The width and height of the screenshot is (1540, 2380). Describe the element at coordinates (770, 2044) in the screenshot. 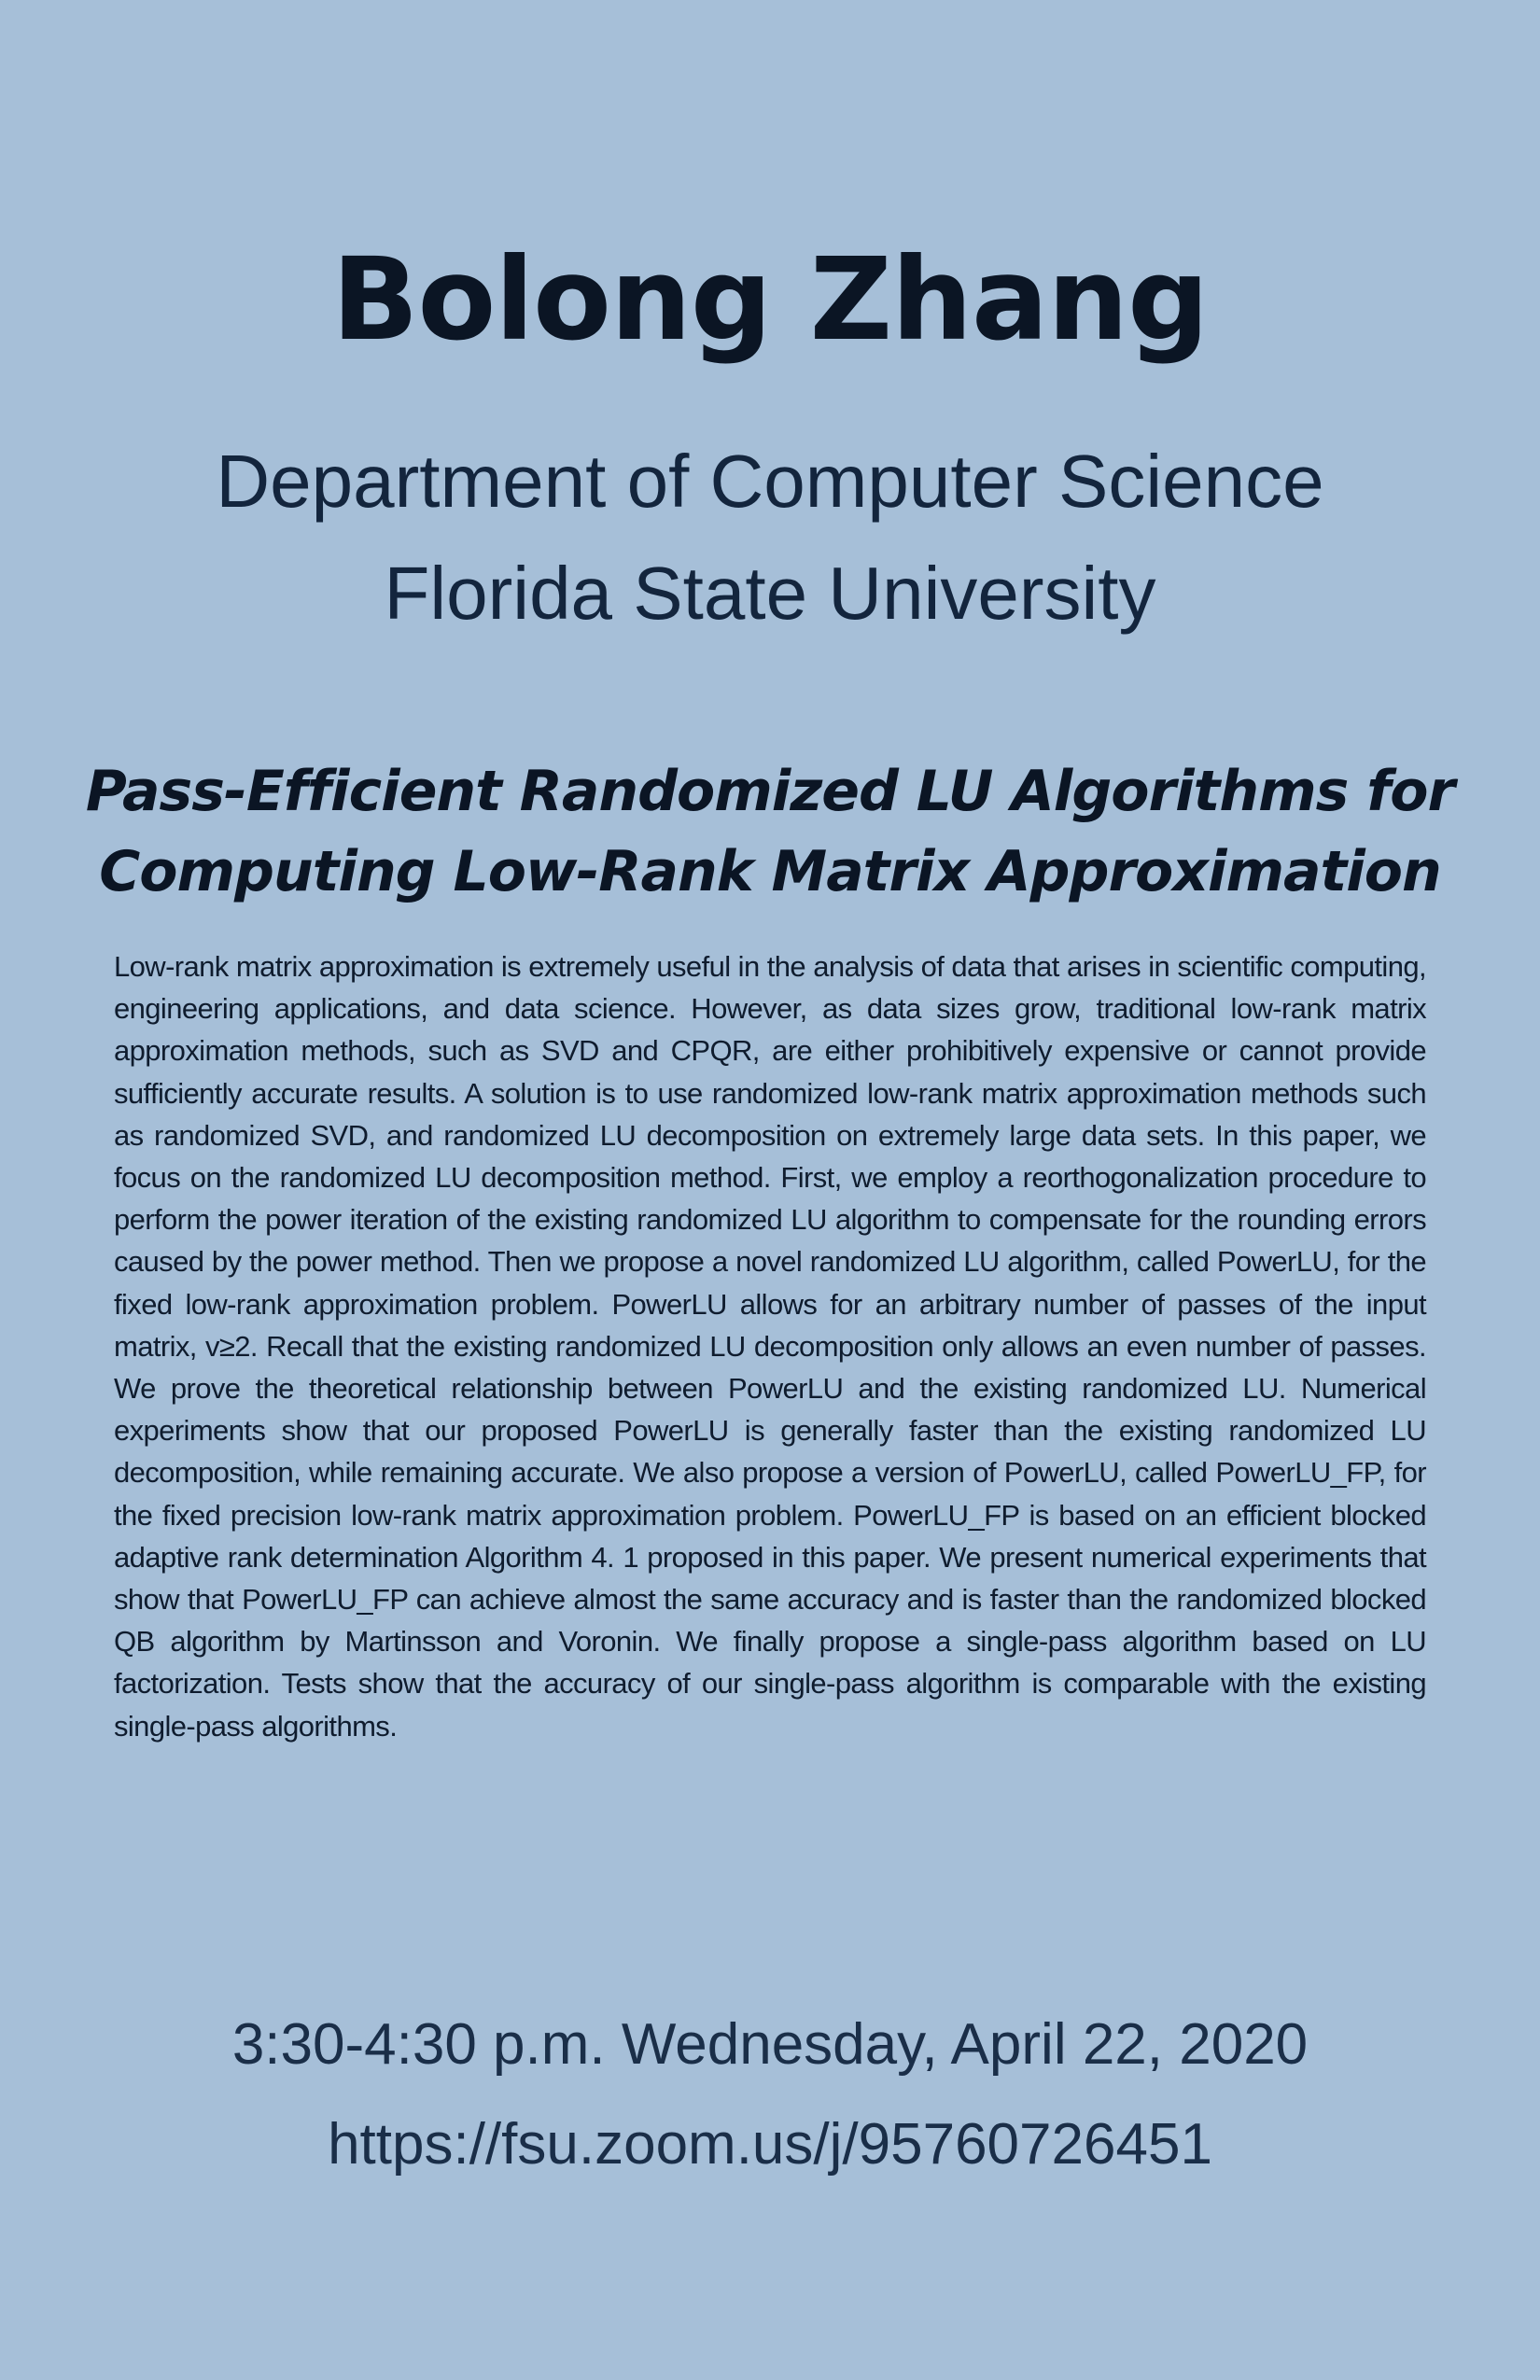

I see `event-datetime: 3:30-4:30 p.m. Wednesday, April 22, 2020` at that location.